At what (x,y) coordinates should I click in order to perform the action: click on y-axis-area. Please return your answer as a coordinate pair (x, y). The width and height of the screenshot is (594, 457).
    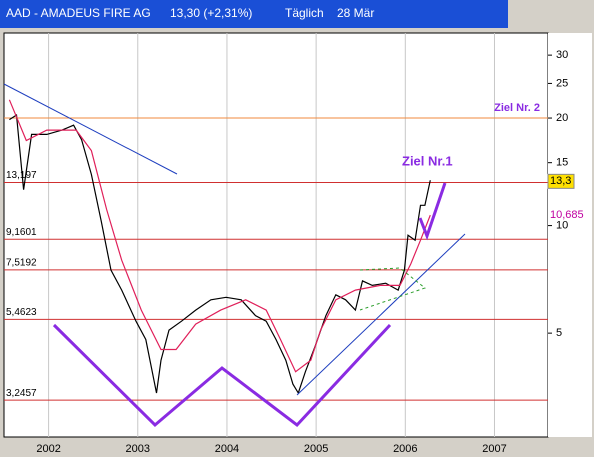
    Looking at the image, I should click on (570, 235).